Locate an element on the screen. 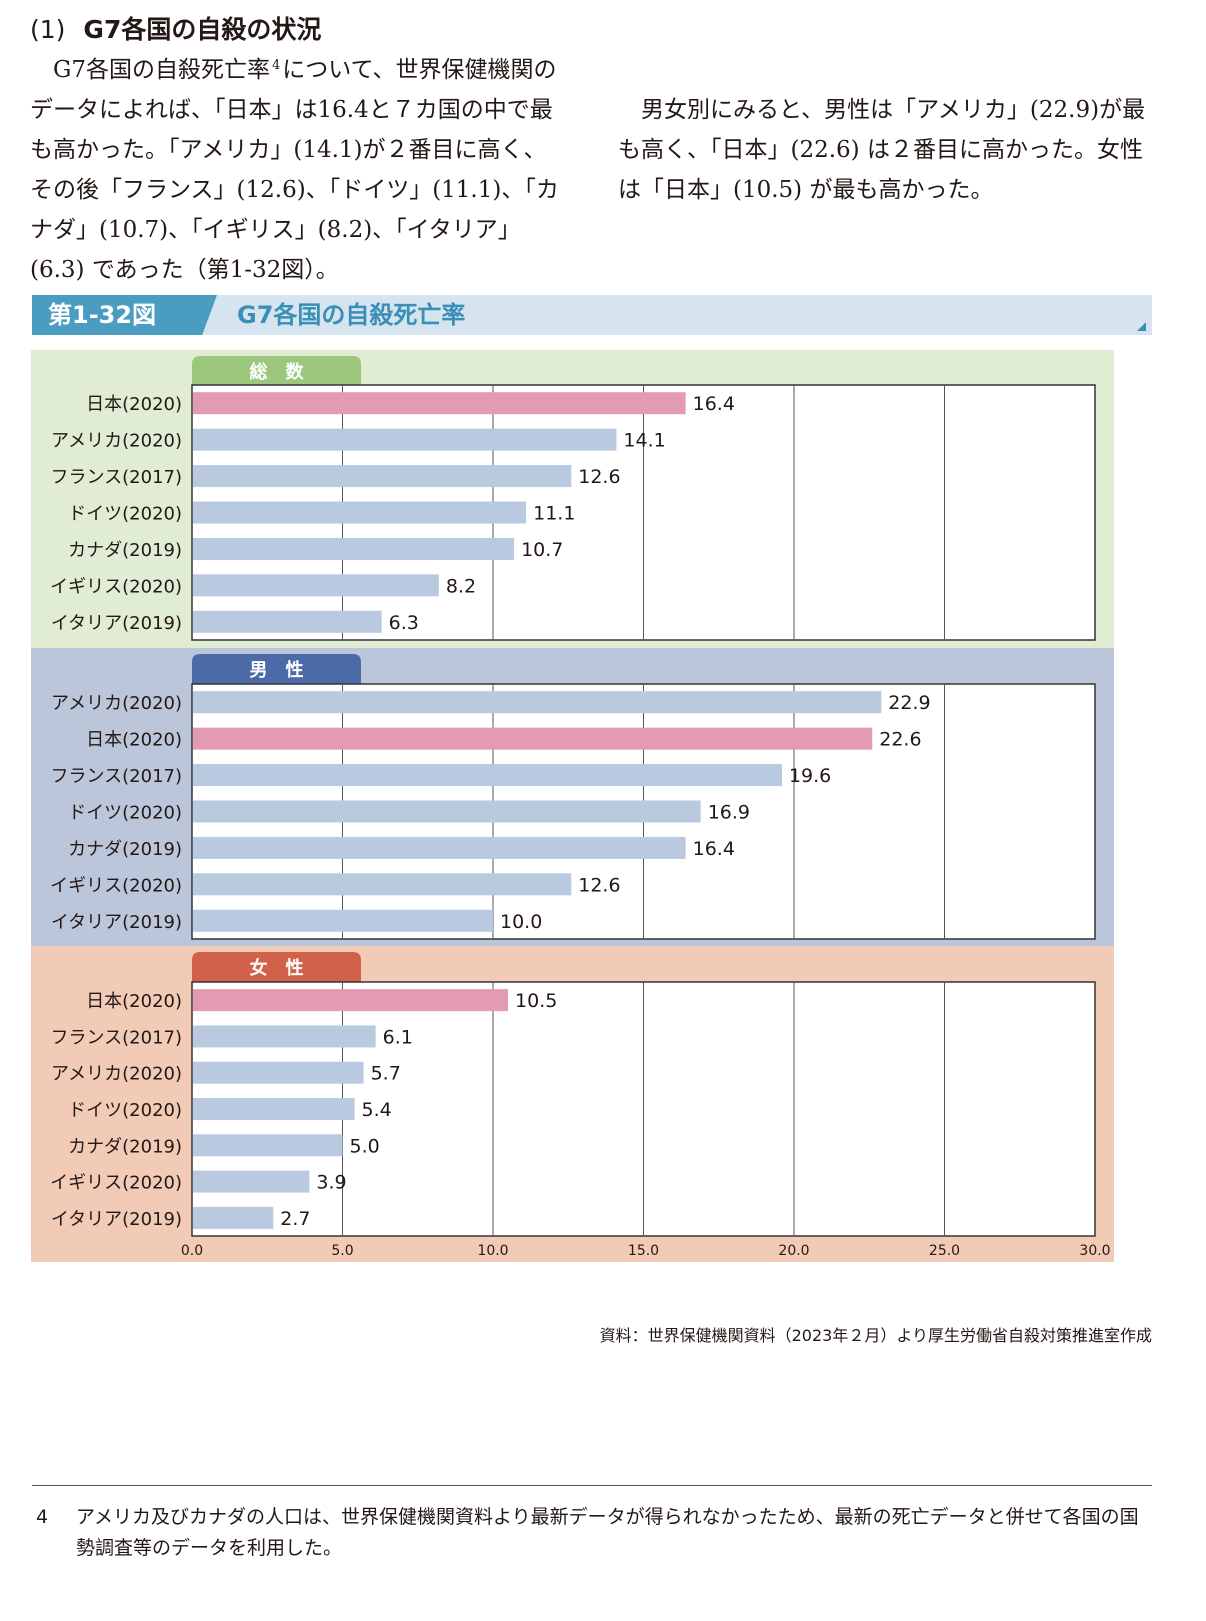  footnote-number: 4 is located at coordinates (42, 1517).